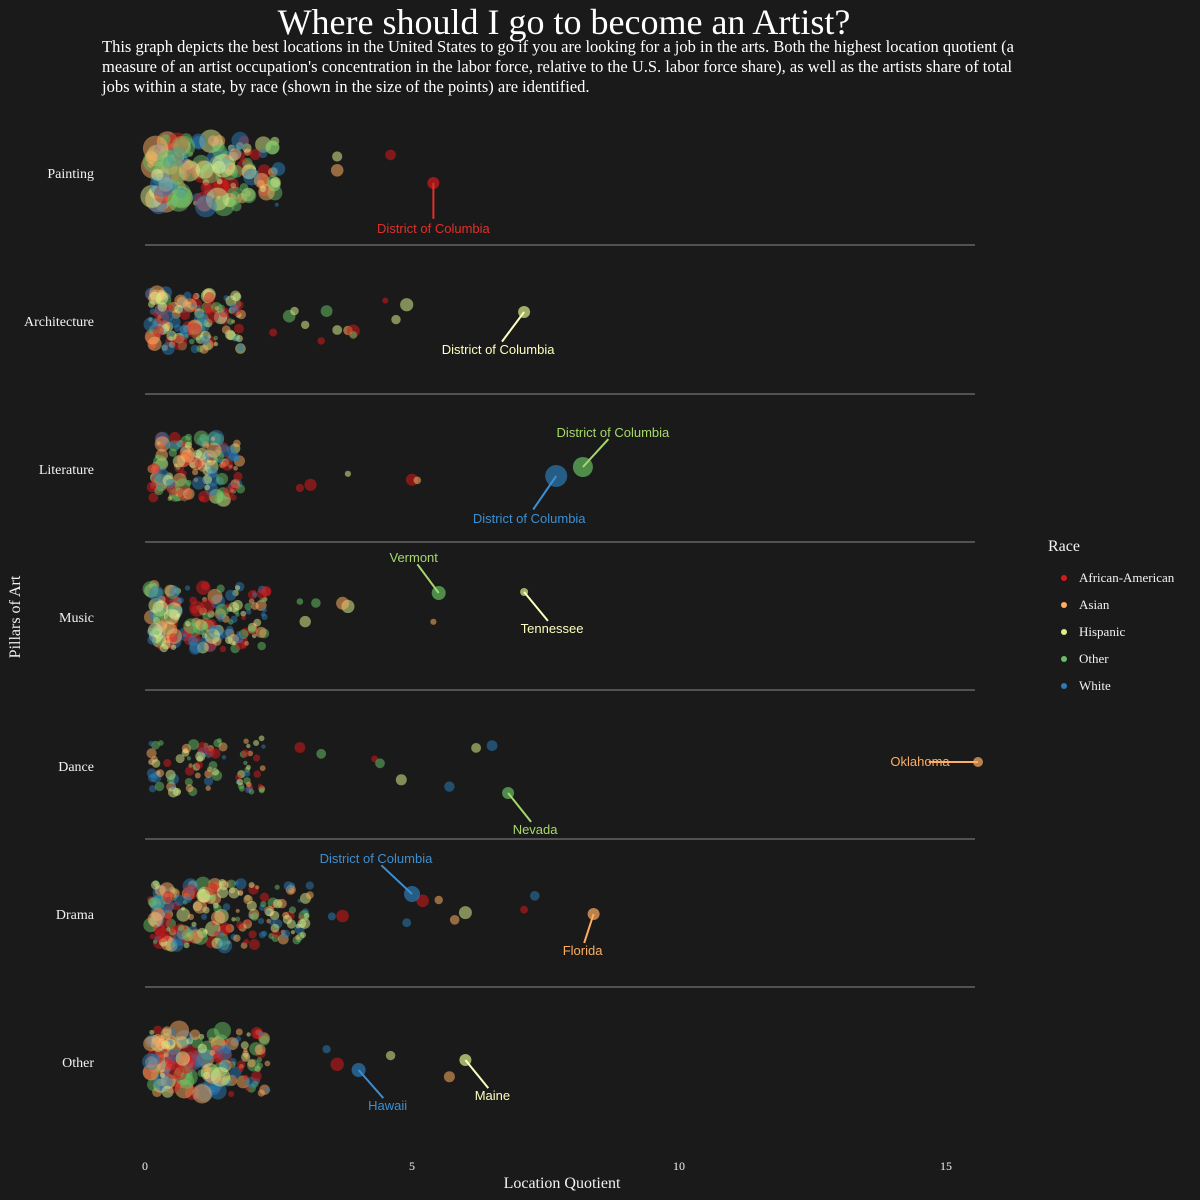  What do you see at coordinates (1094, 604) in the screenshot?
I see `legend-label: Asian` at bounding box center [1094, 604].